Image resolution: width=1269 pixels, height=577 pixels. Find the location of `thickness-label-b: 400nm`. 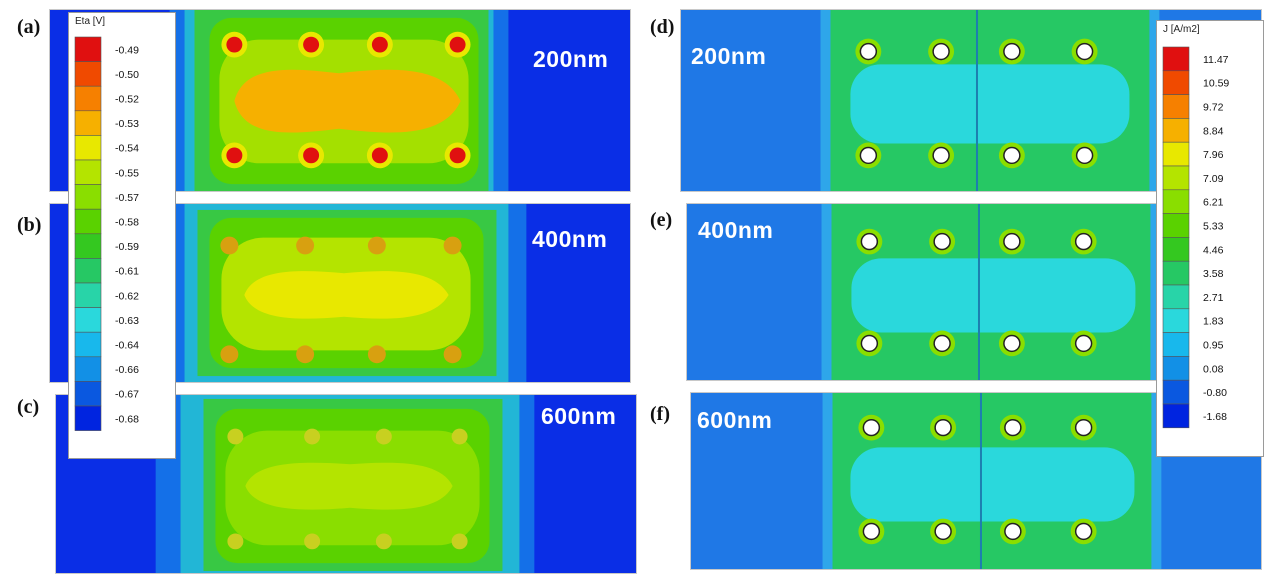

thickness-label-b: 400nm is located at coordinates (570, 239).